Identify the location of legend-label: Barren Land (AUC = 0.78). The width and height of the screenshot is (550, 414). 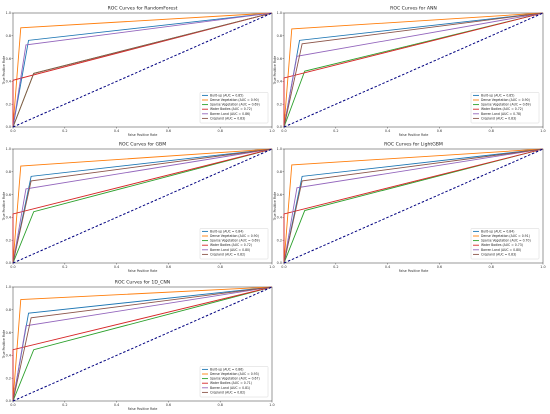
(501, 114).